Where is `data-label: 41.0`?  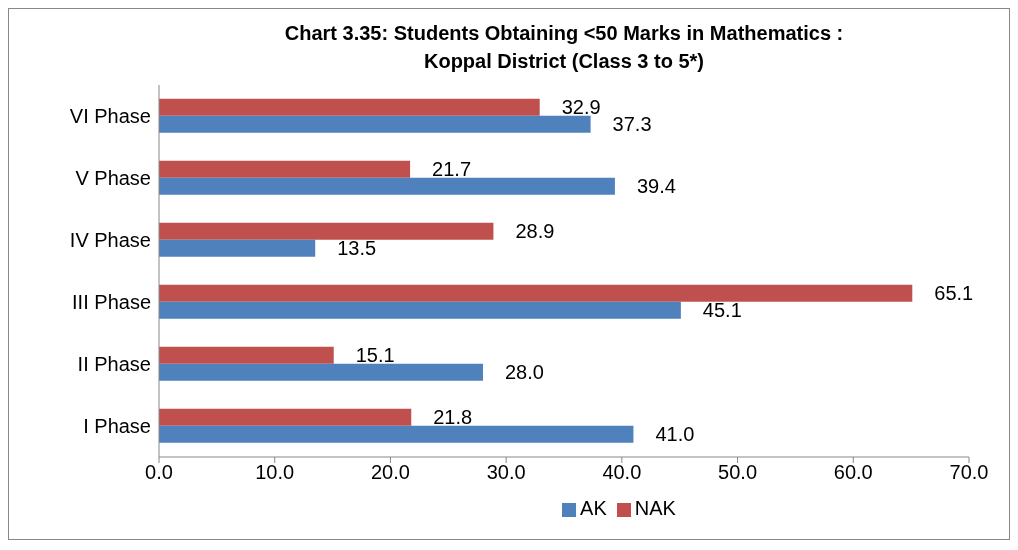
data-label: 41.0 is located at coordinates (675, 434).